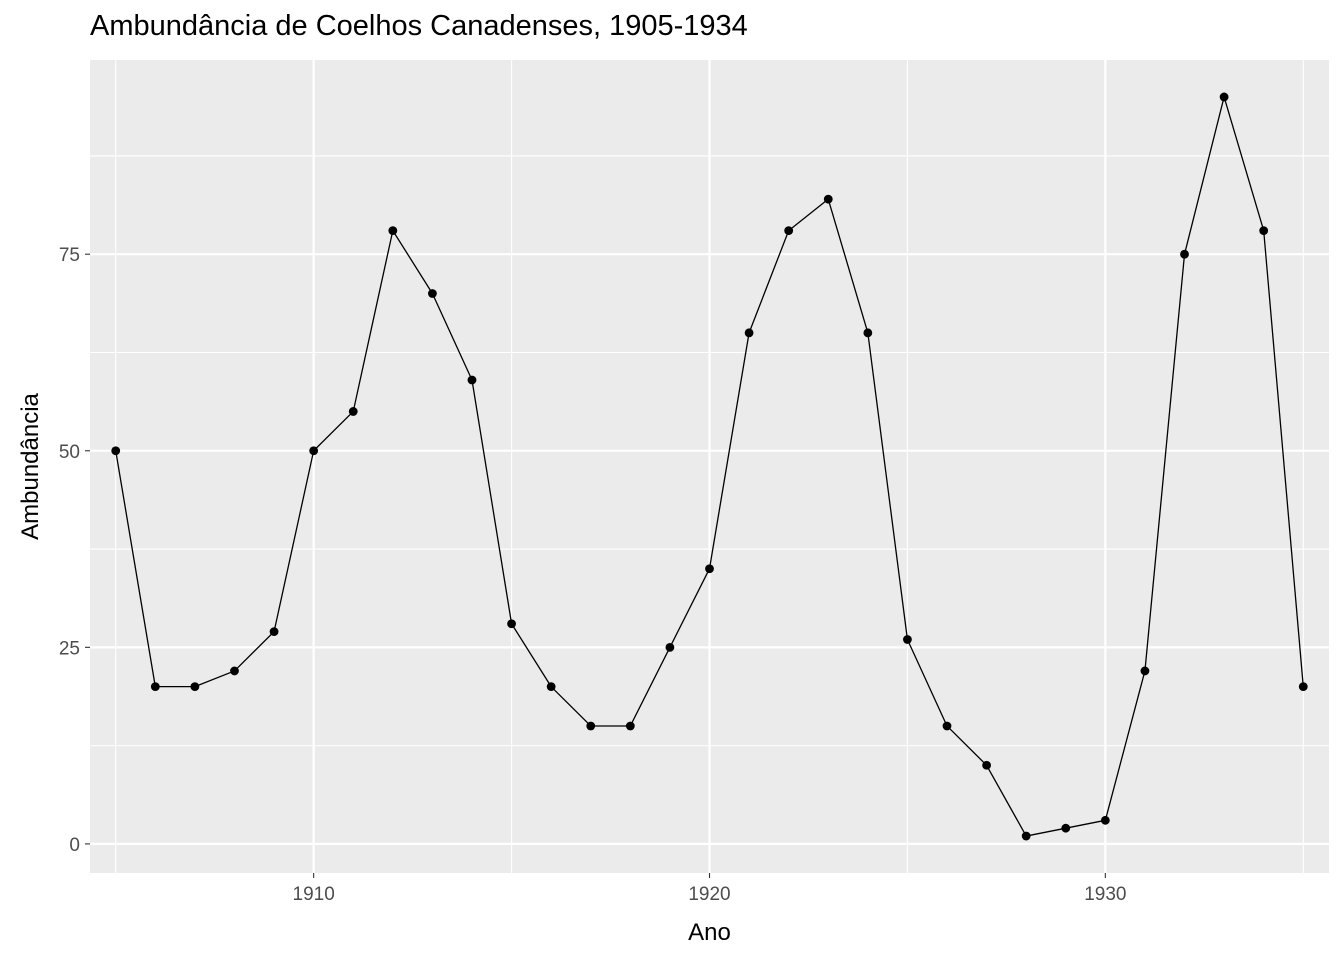  I want to click on y-axis-title: Ambundância, so click(30, 465).